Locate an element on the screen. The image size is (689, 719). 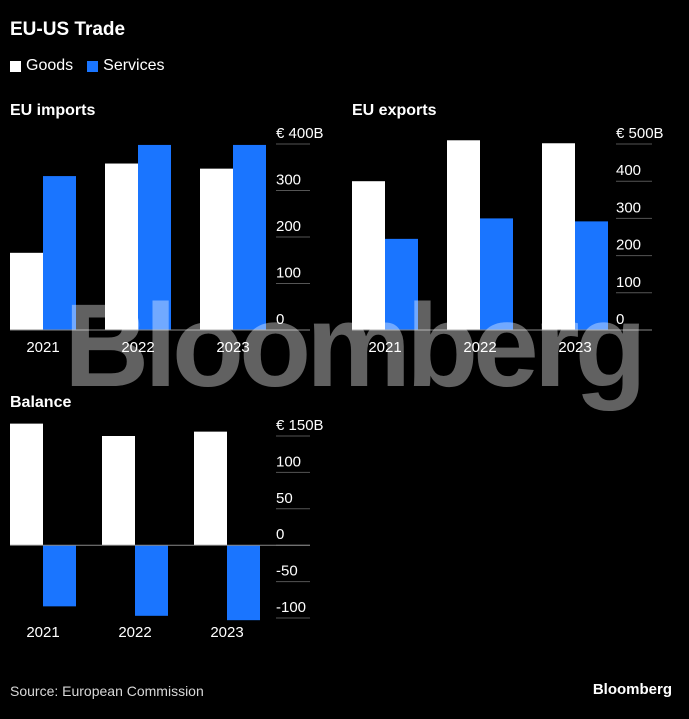
balance-bar-goods-2022 is located at coordinates (118, 491).